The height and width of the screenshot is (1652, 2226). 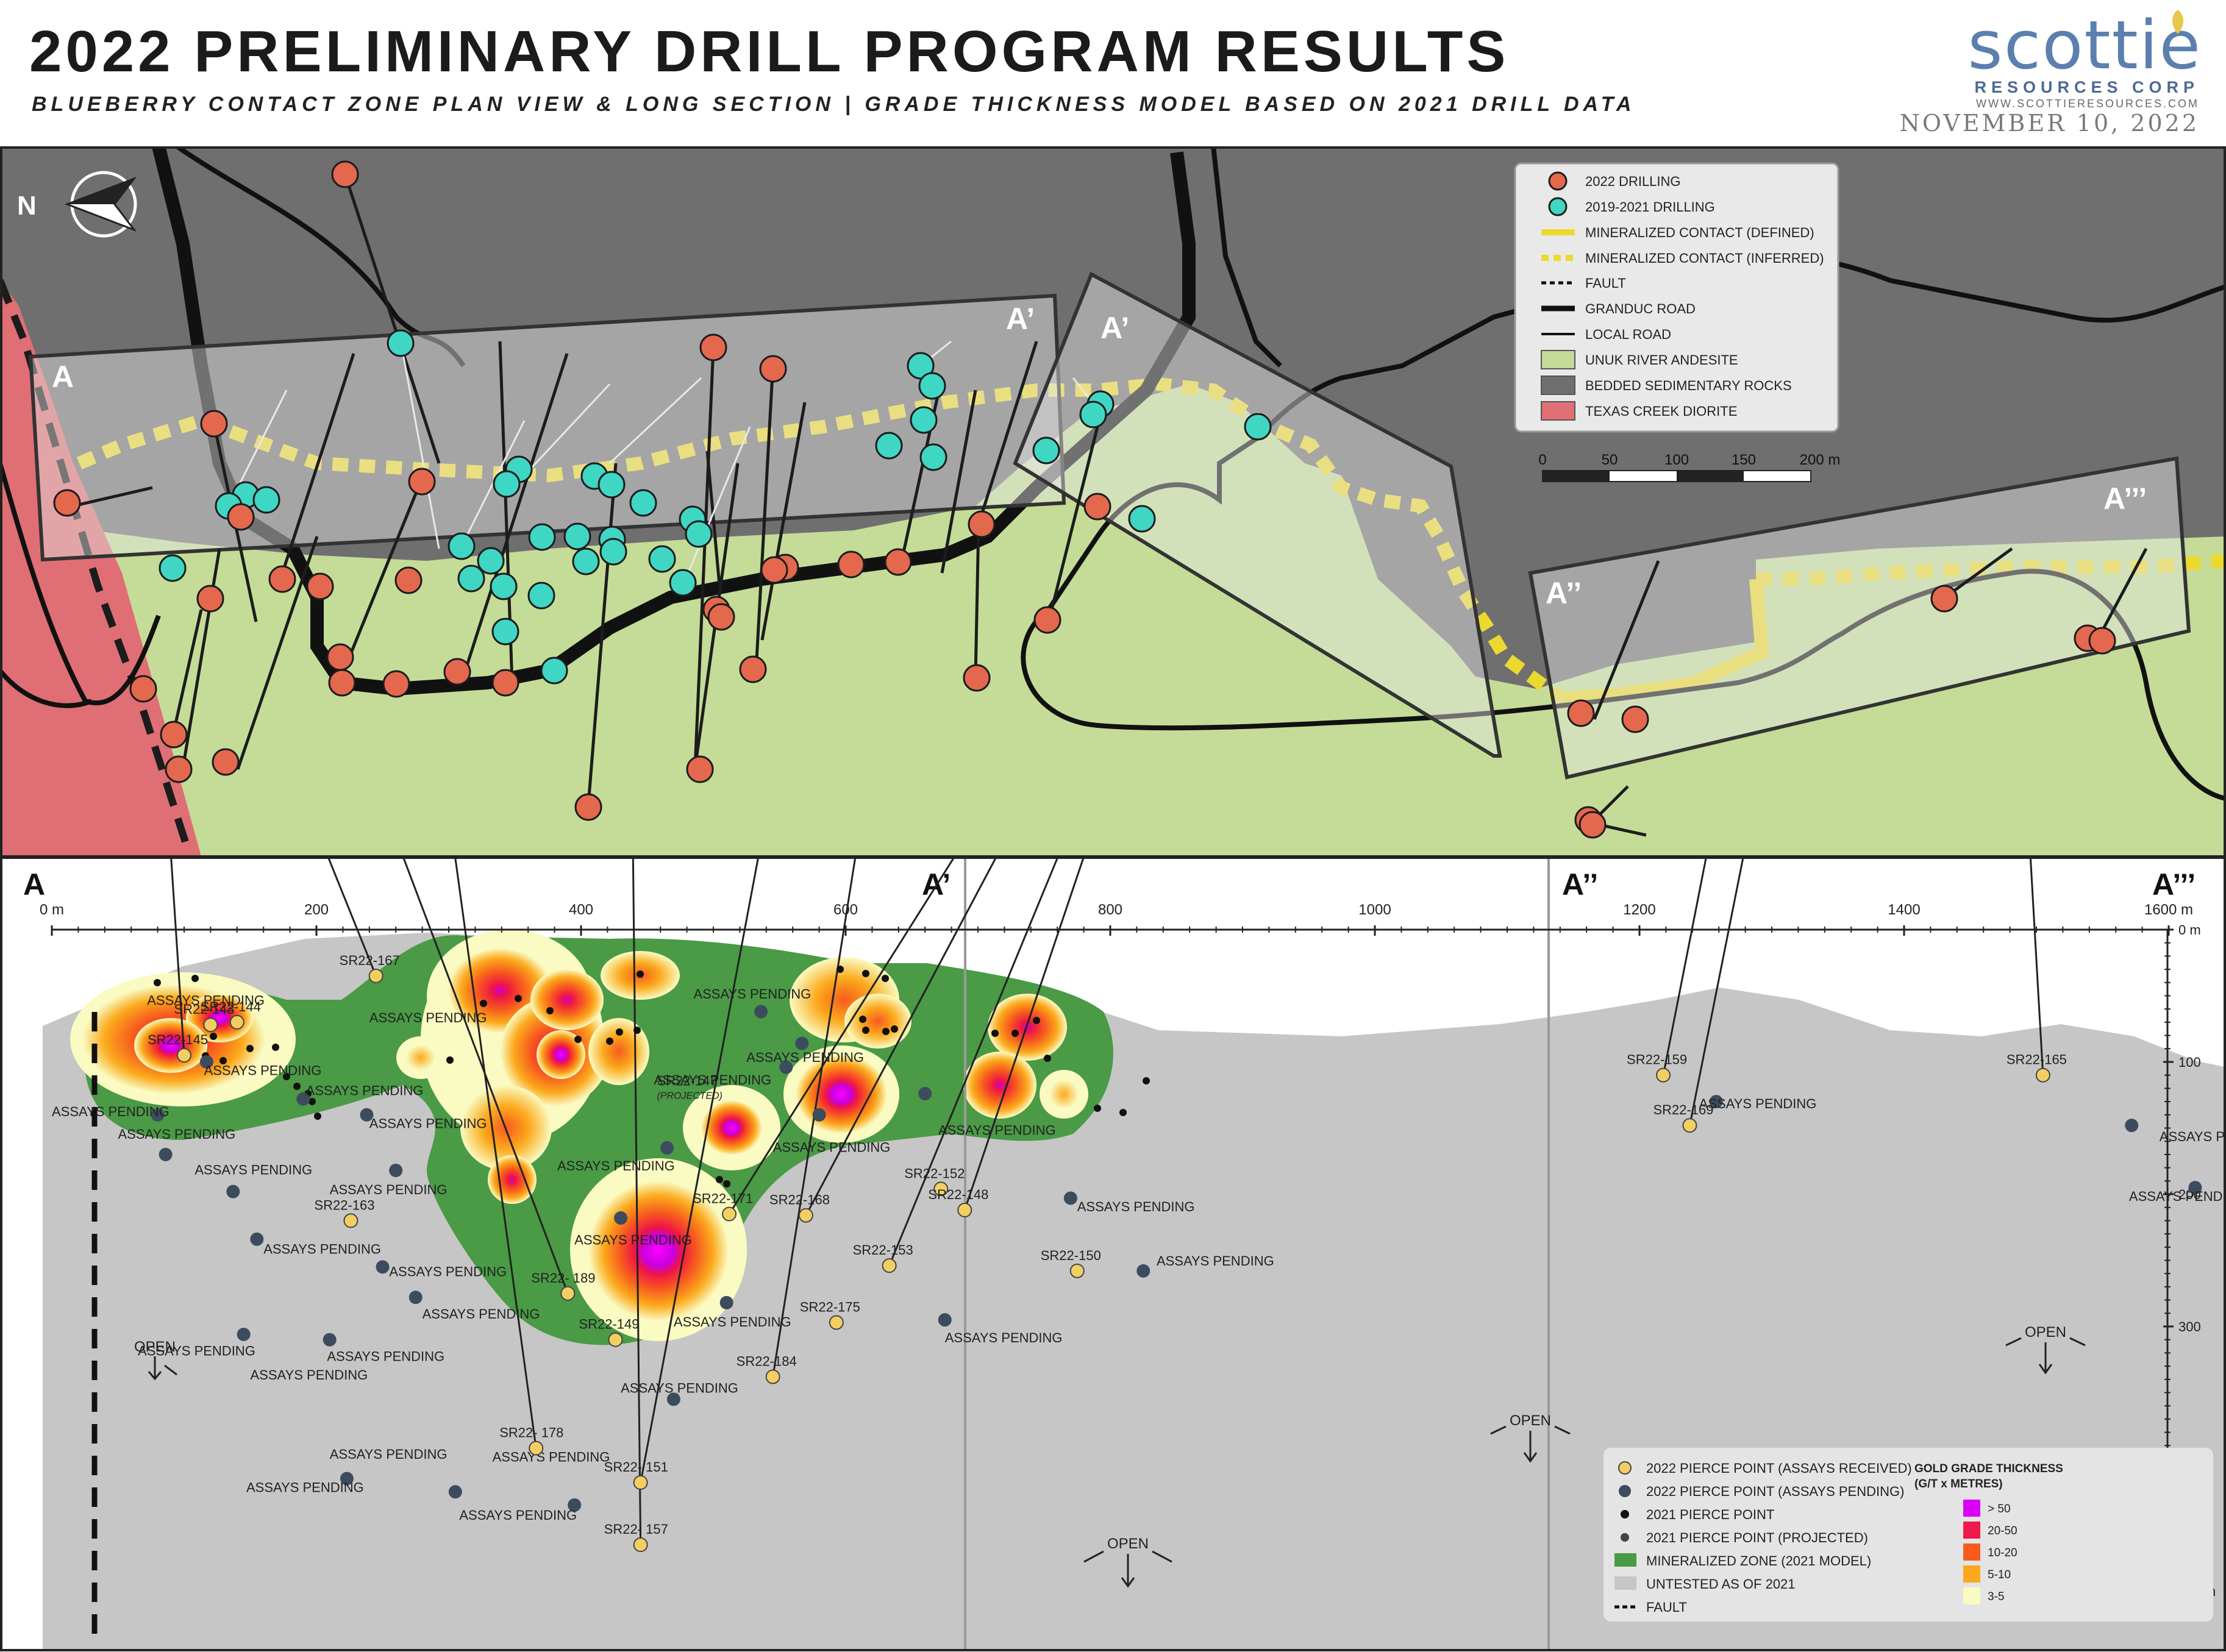 I want to click on grade-thickness-heatmap, so click(x=579, y=1135).